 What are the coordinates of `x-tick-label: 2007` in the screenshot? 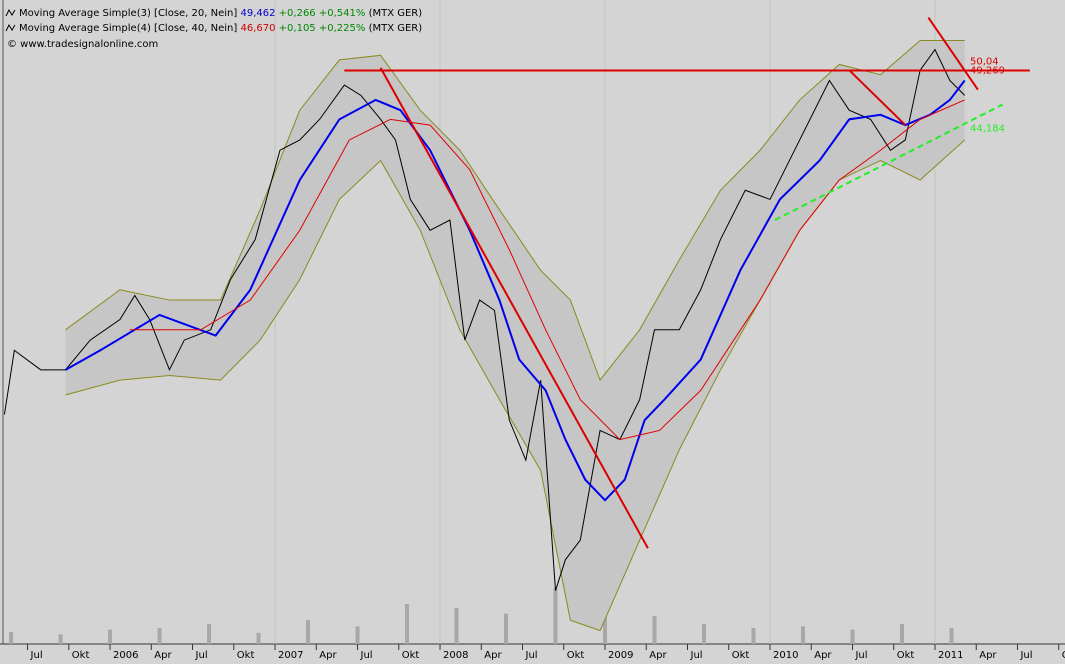 It's located at (290, 655).